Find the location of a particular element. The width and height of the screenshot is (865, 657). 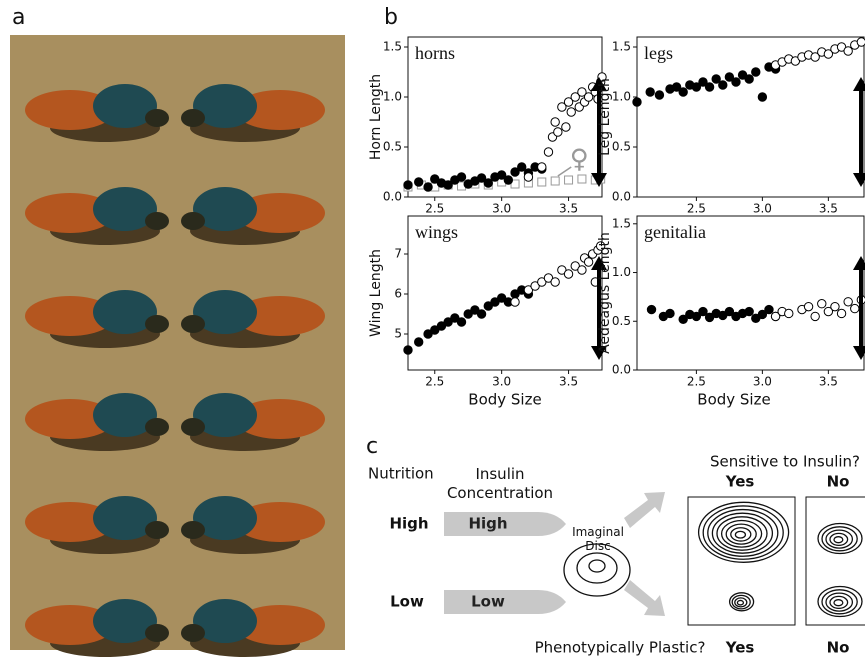

row-value: Low is located at coordinates (488, 602).